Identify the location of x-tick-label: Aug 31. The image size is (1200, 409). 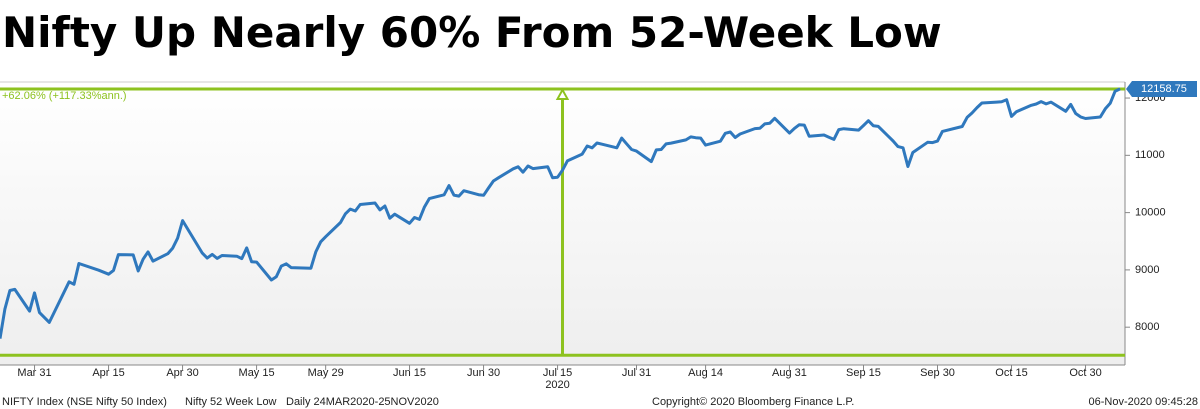
(789, 373).